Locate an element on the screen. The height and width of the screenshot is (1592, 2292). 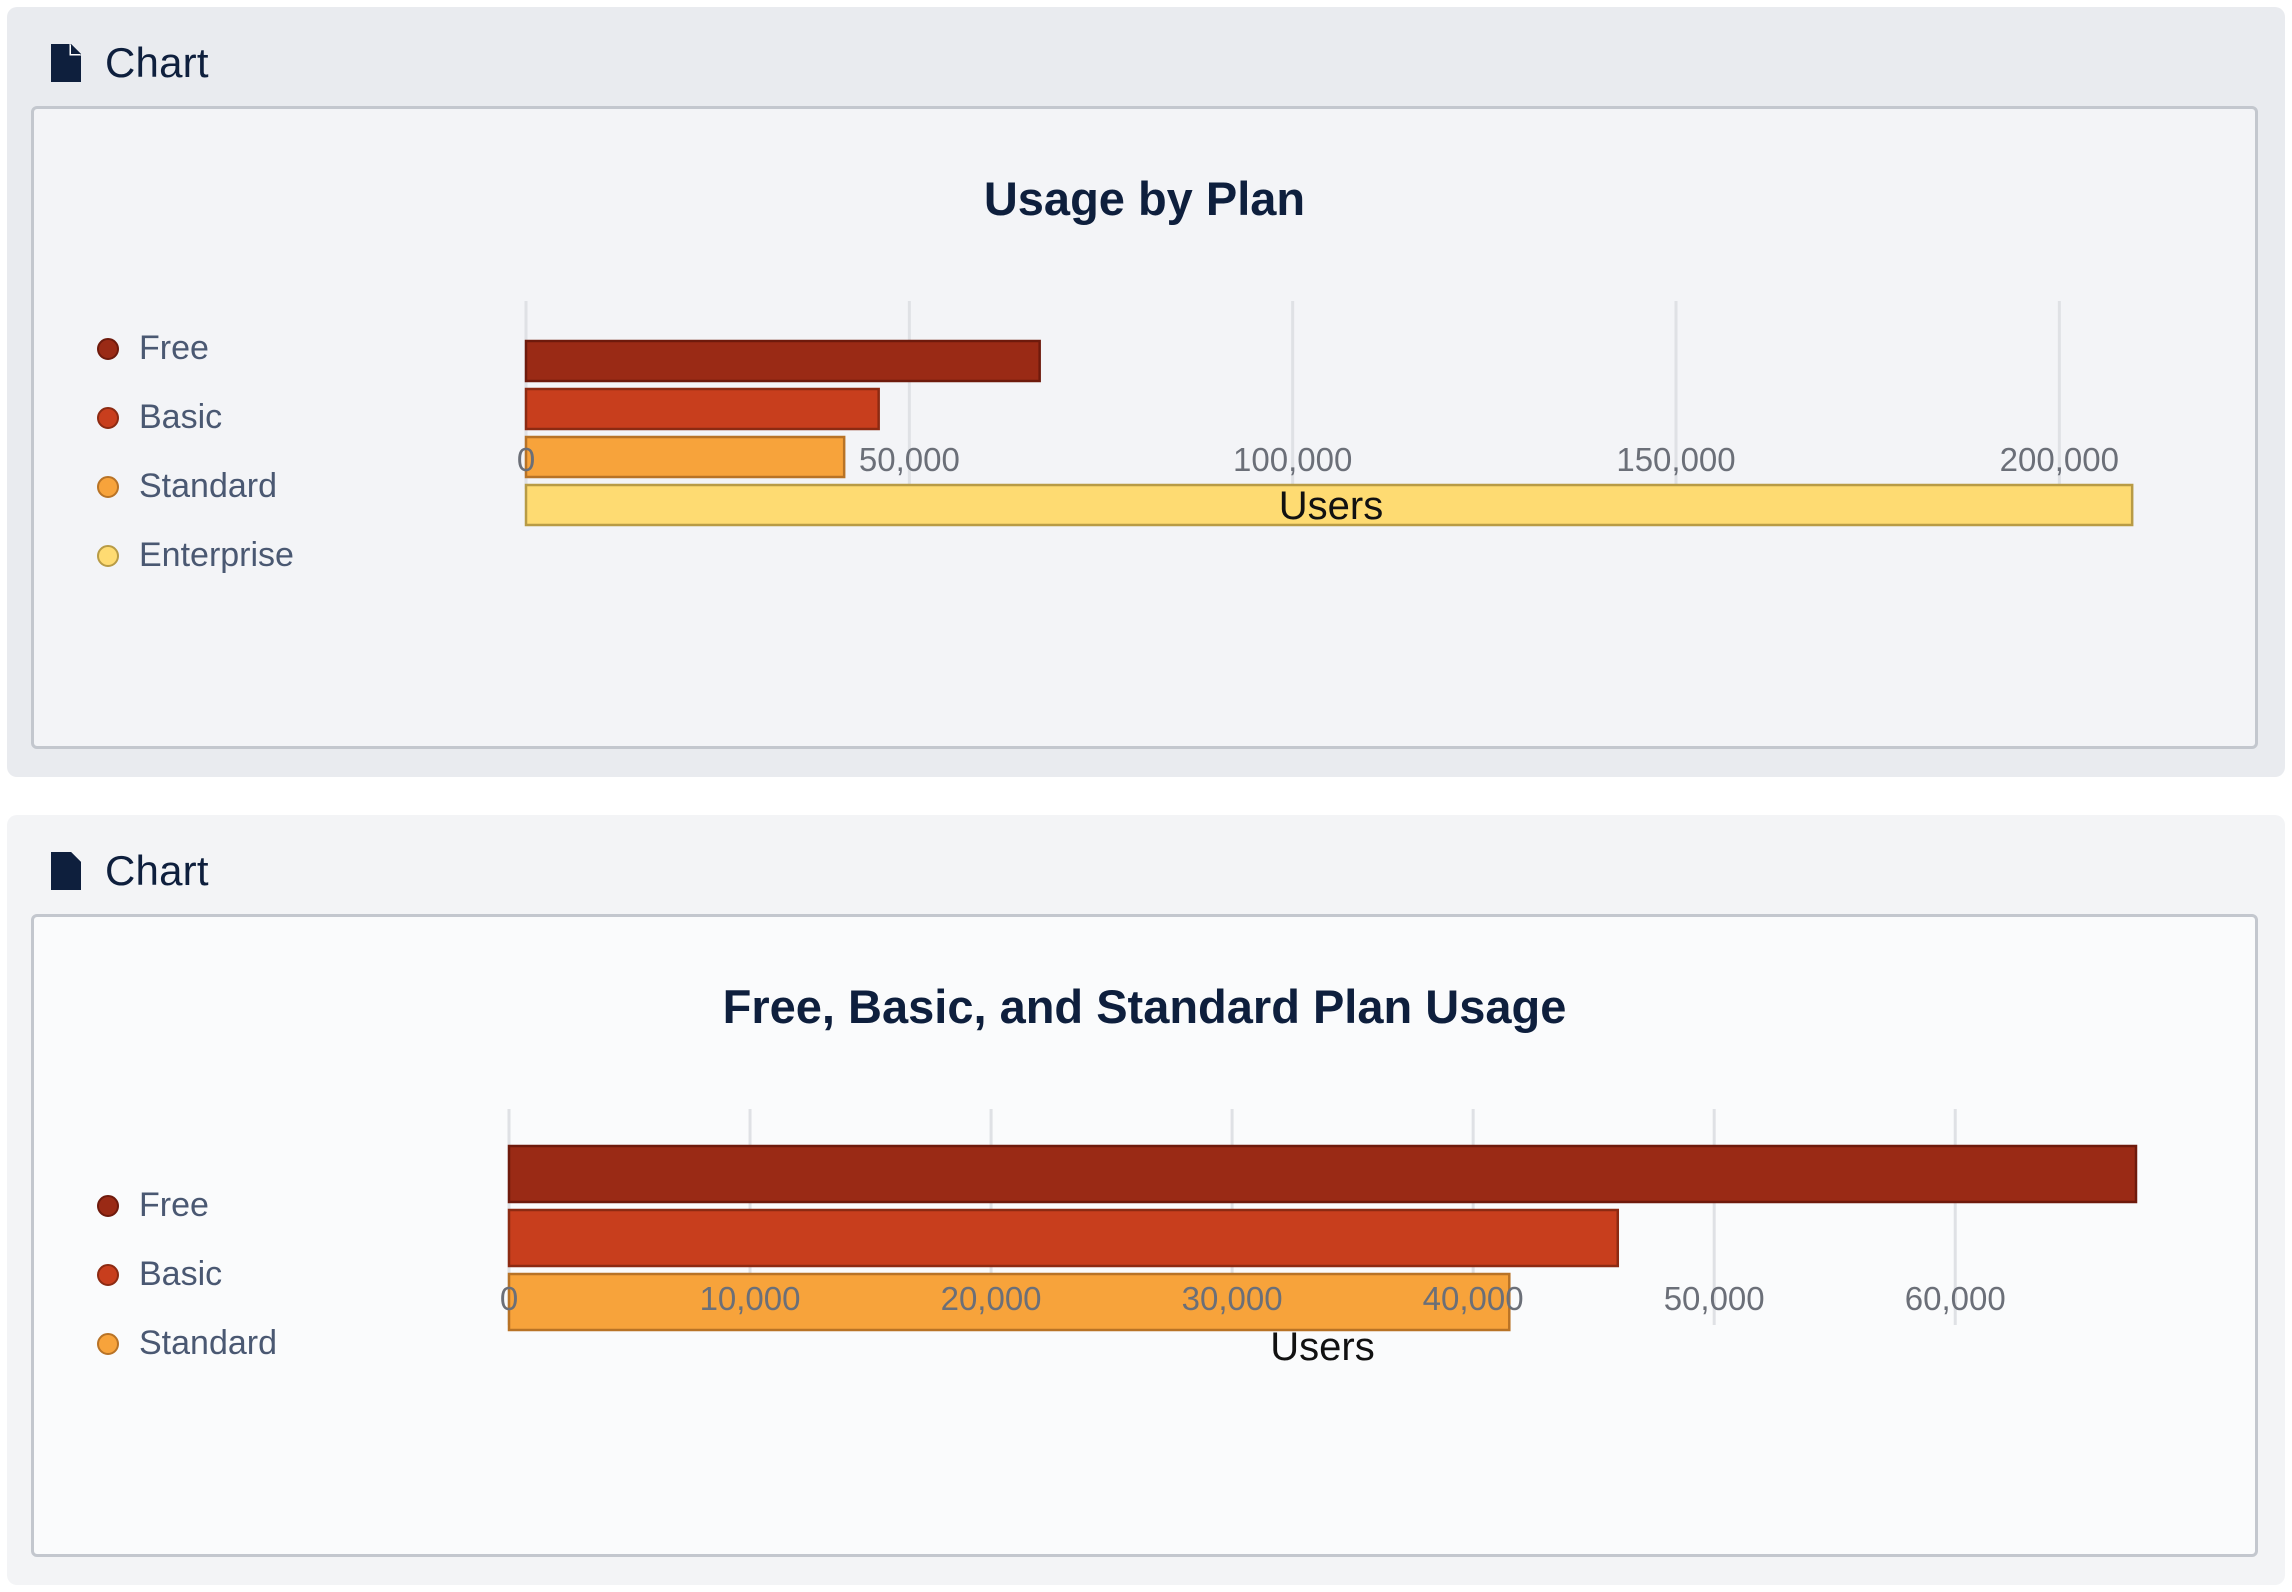
x-tick-label: 10,000 is located at coordinates (750, 1298).